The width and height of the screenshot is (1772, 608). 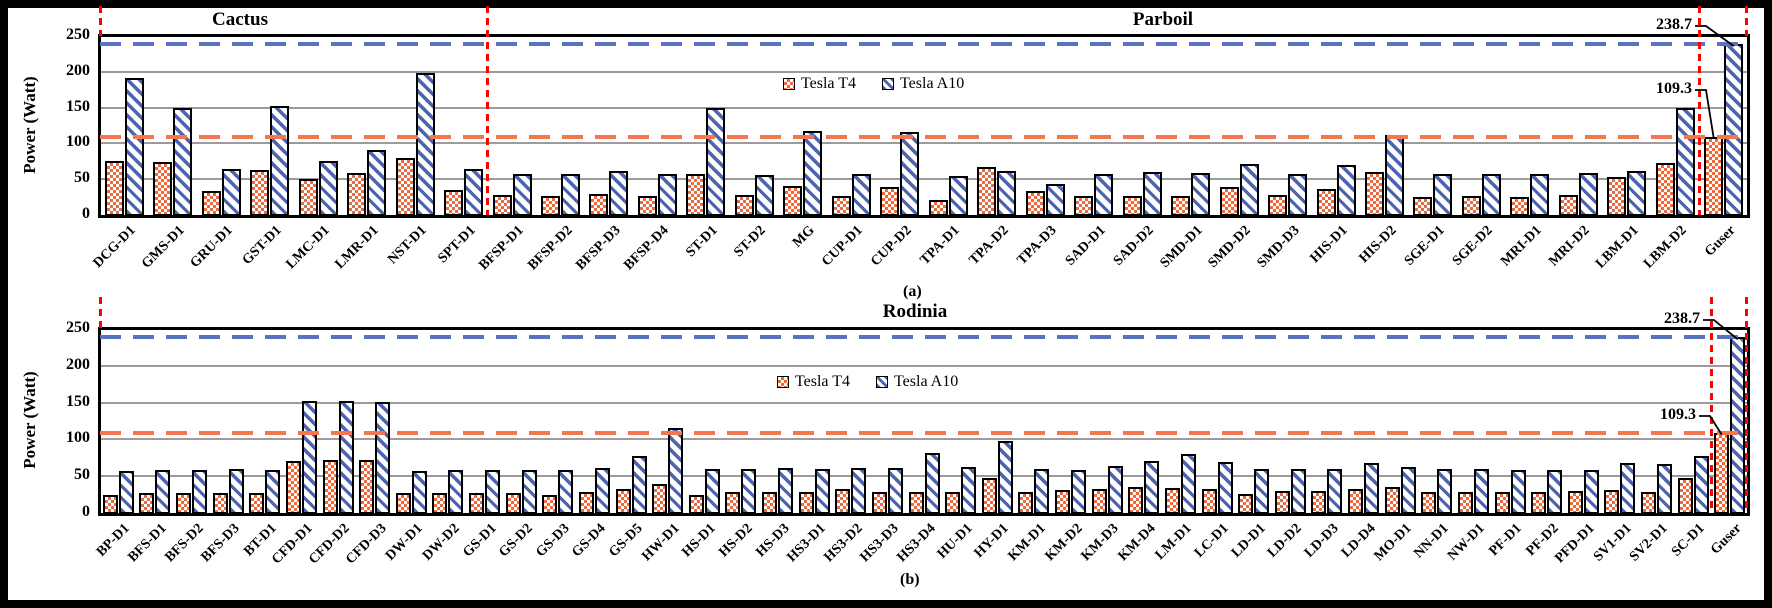 I want to click on plot-top-border, so click(x=924, y=35).